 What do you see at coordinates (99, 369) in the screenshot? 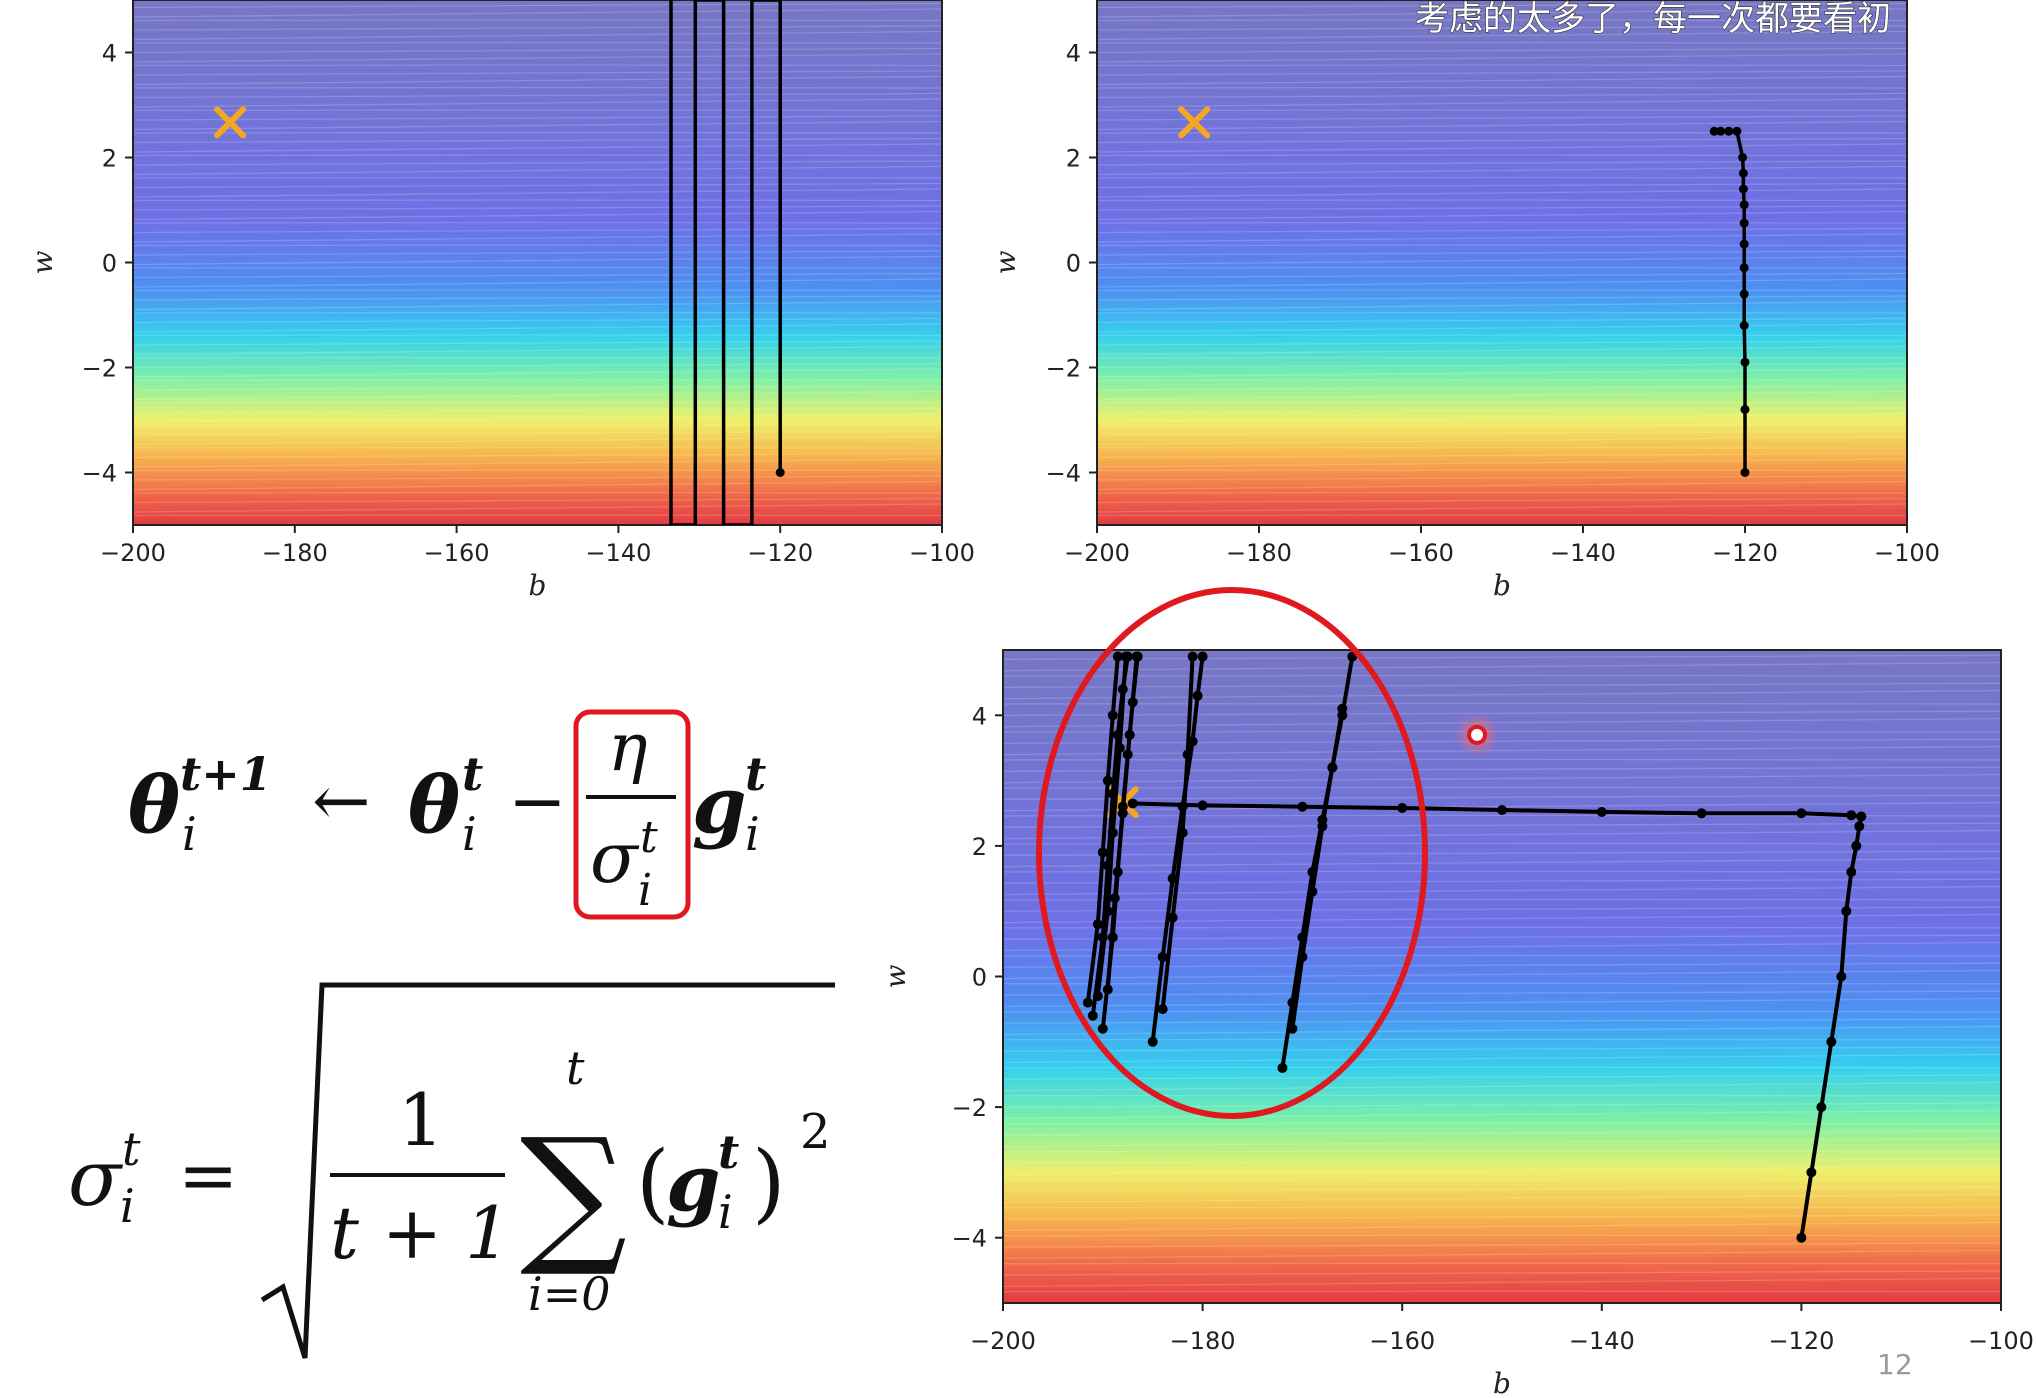
I see `y-tick-label: −2` at bounding box center [99, 369].